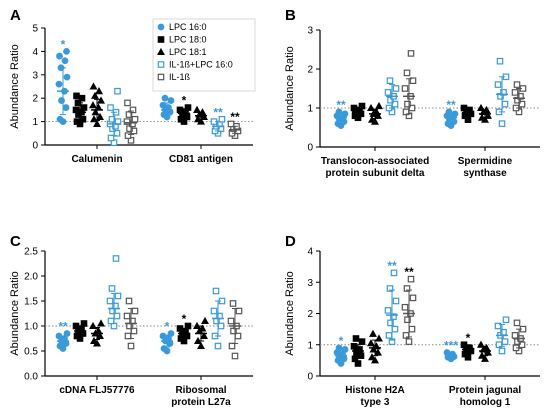 The height and width of the screenshot is (420, 550). Describe the element at coordinates (310, 31) in the screenshot. I see `y-tick-label: 3` at that location.